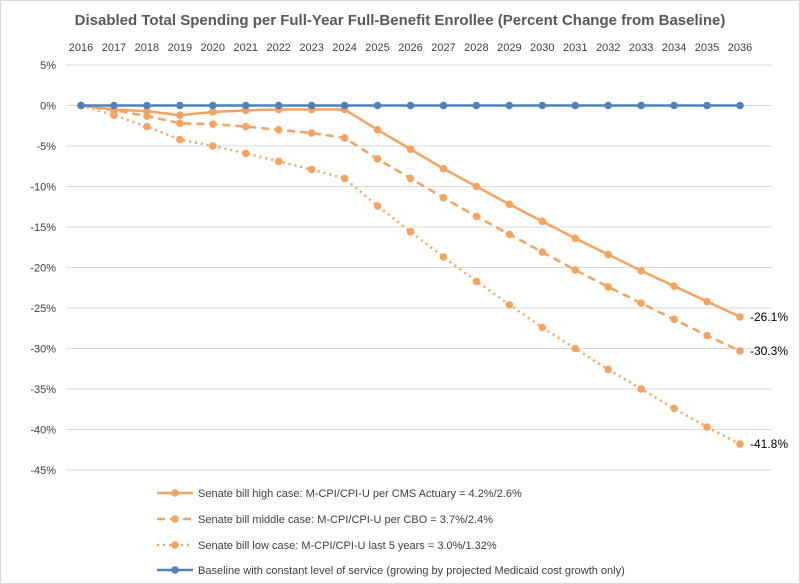  What do you see at coordinates (278, 48) in the screenshot?
I see `x-tick-label: 2022` at bounding box center [278, 48].